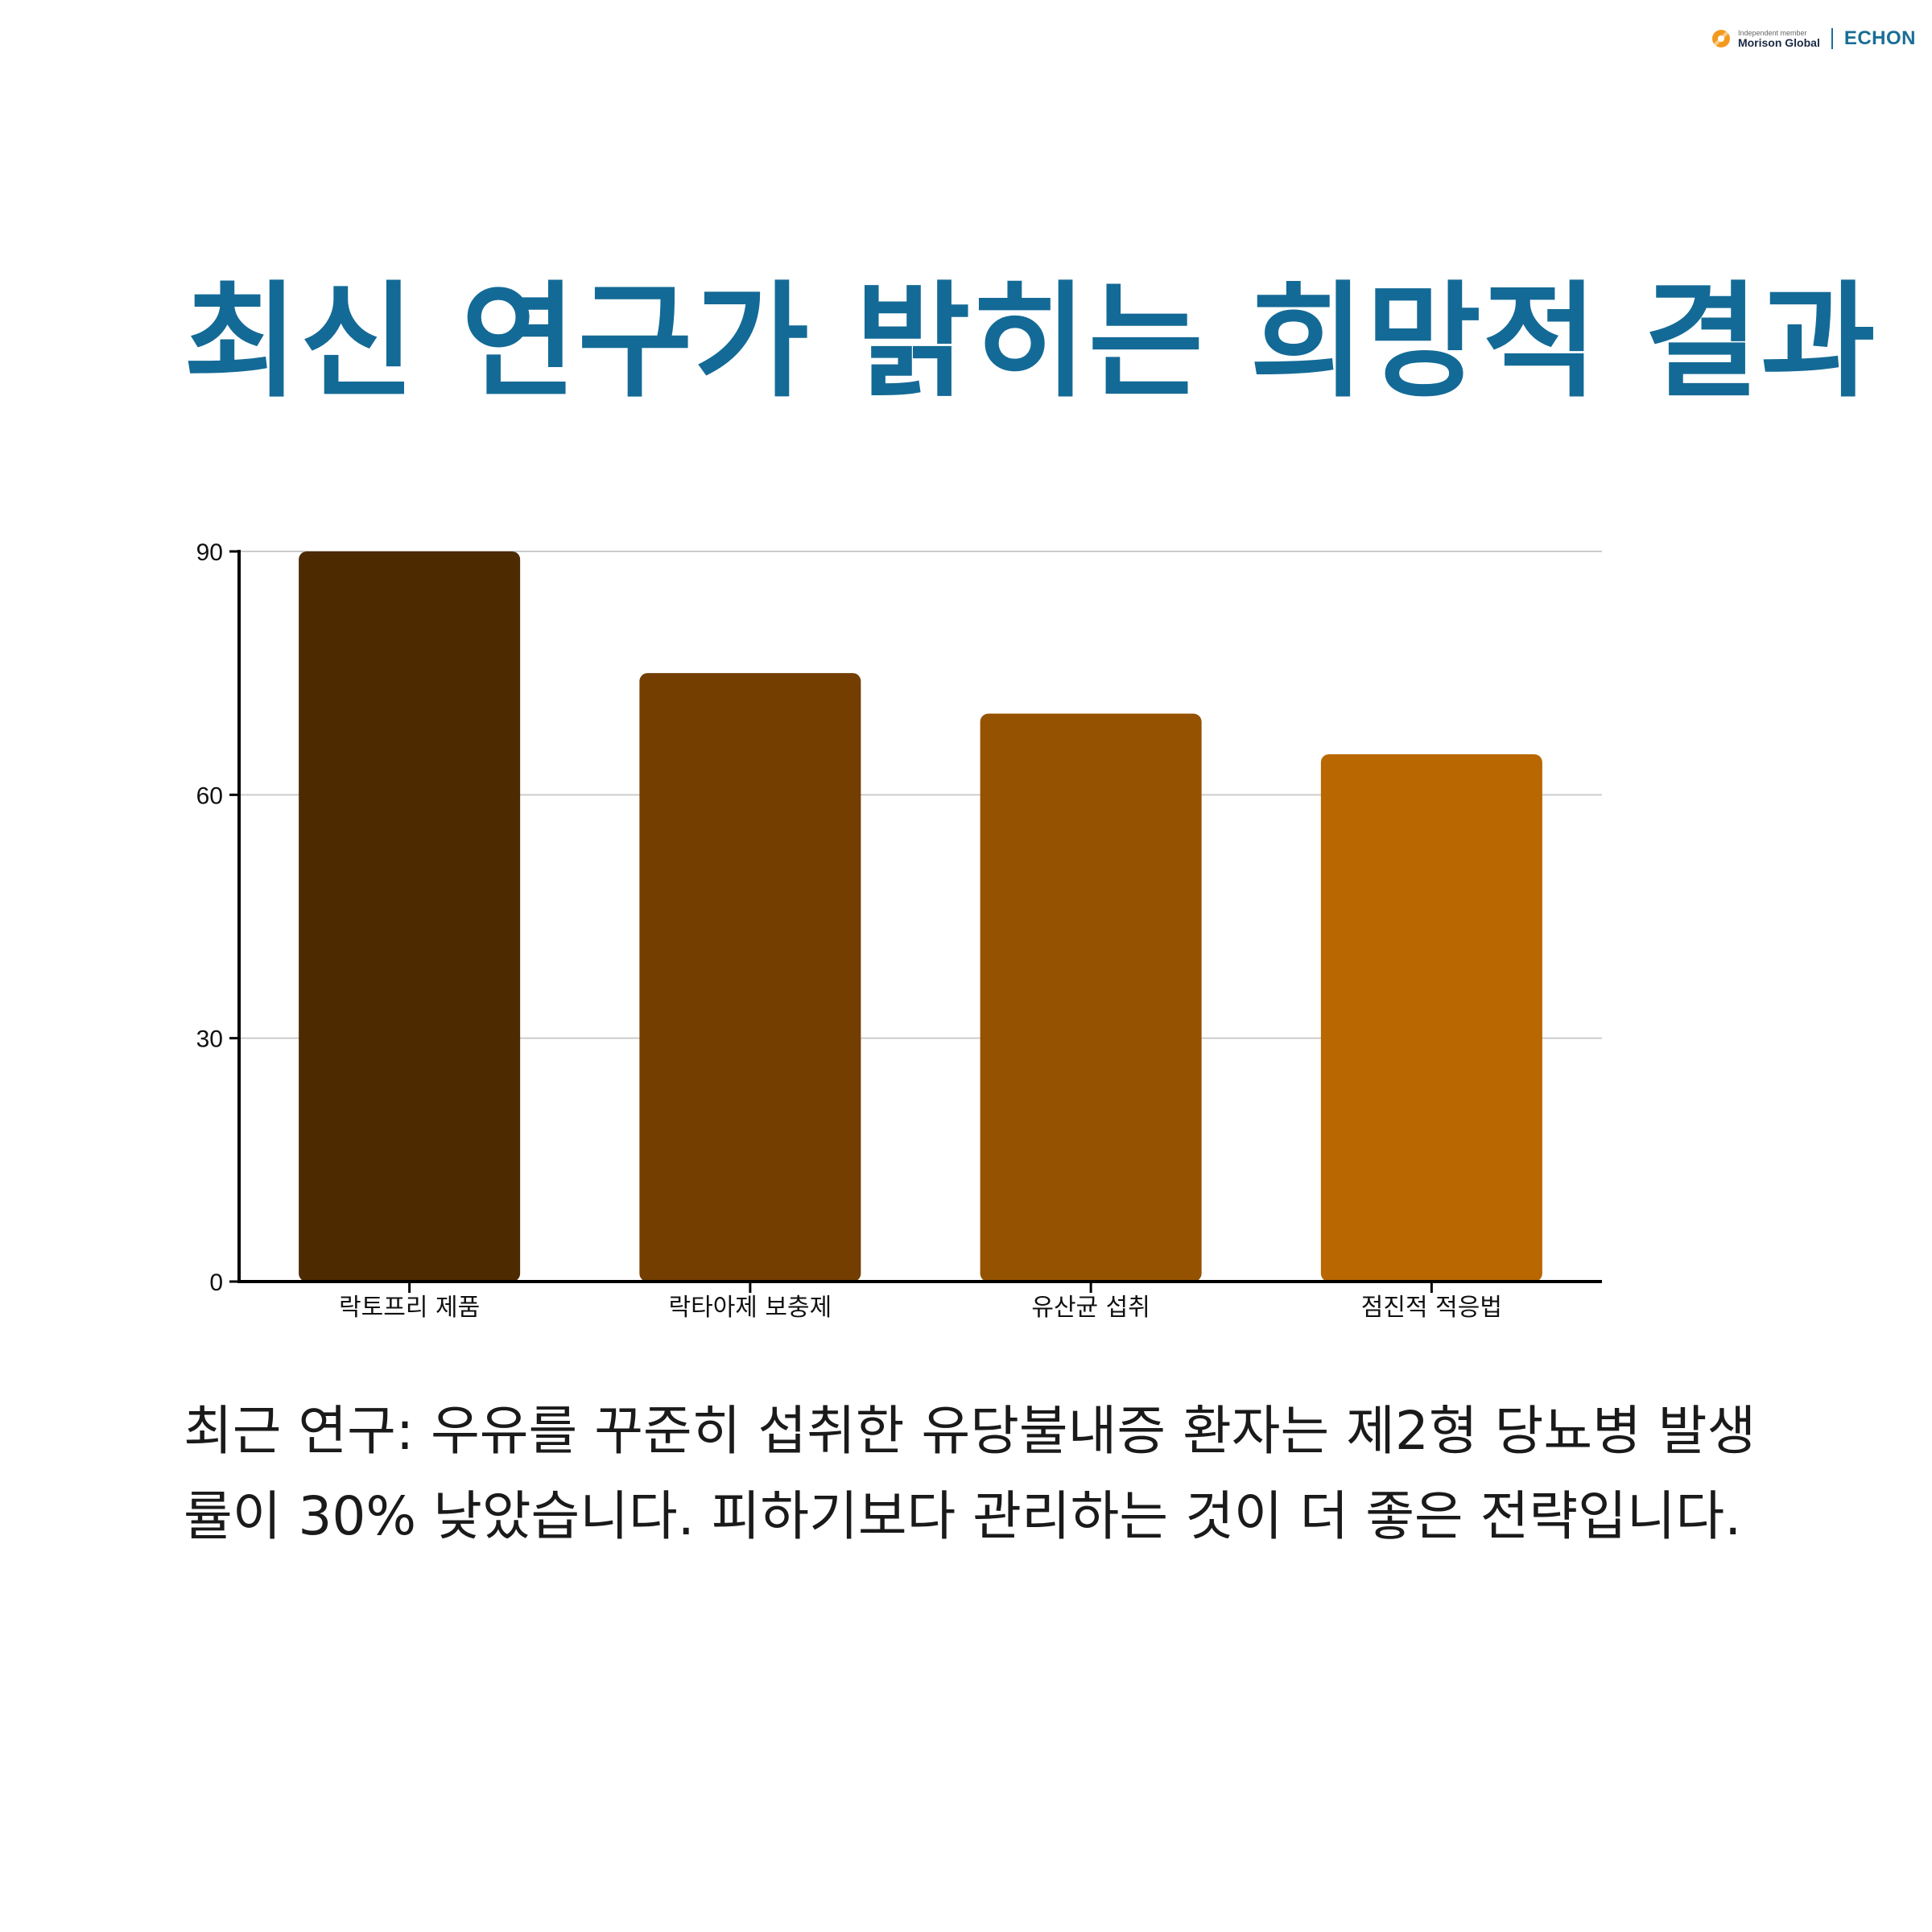 This screenshot has height=1932, width=1932. Describe the element at coordinates (1879, 38) in the screenshot. I see `logo-brand-name: ECHON` at that location.